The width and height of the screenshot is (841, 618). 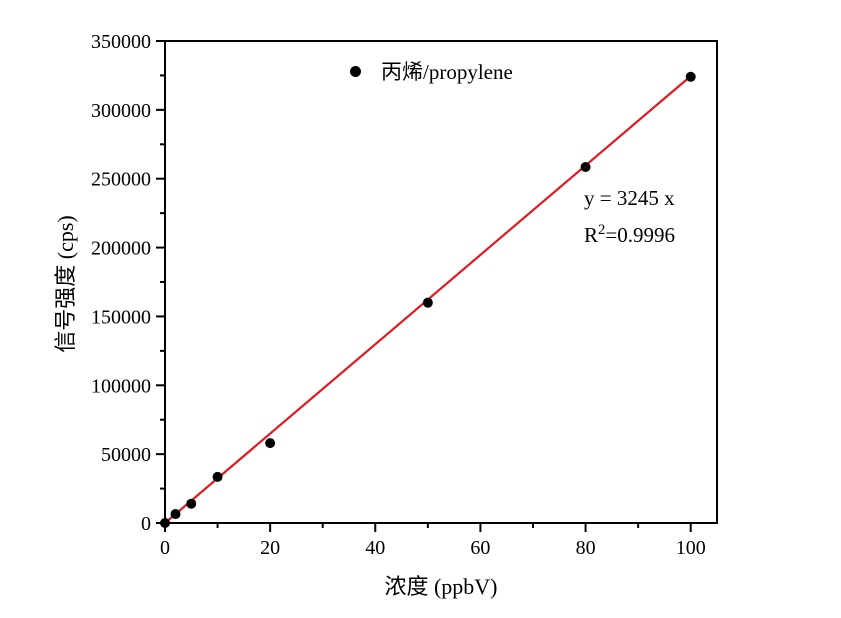 I want to click on y-tick-label: 250000, so click(x=121, y=180).